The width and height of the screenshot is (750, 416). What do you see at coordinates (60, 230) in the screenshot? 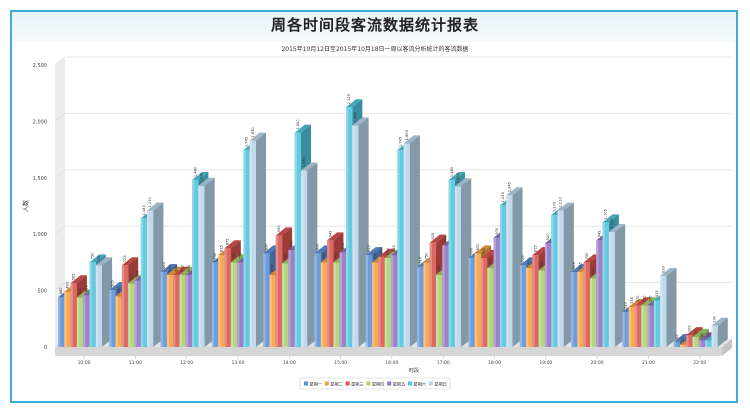
I see `gridline-side` at bounding box center [60, 230].